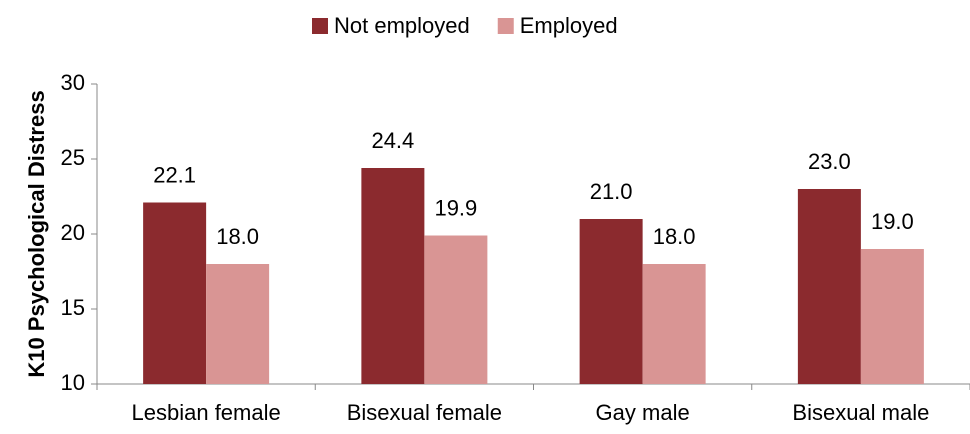 Image resolution: width=970 pixels, height=434 pixels. I want to click on x-tick-label: Lesbian female, so click(206, 412).